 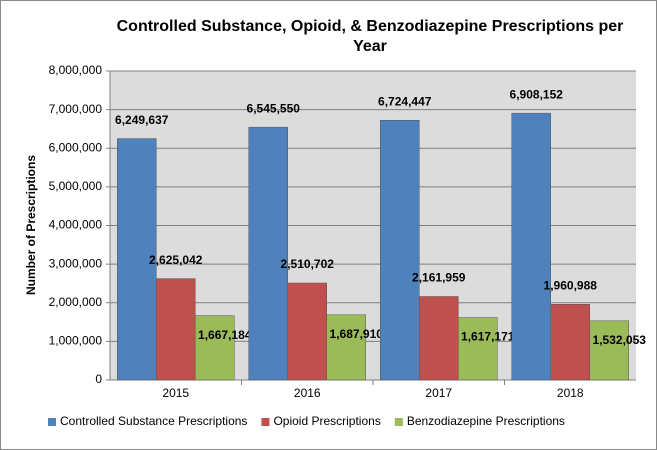 What do you see at coordinates (175, 393) in the screenshot?
I see `x-tick-label: 2015` at bounding box center [175, 393].